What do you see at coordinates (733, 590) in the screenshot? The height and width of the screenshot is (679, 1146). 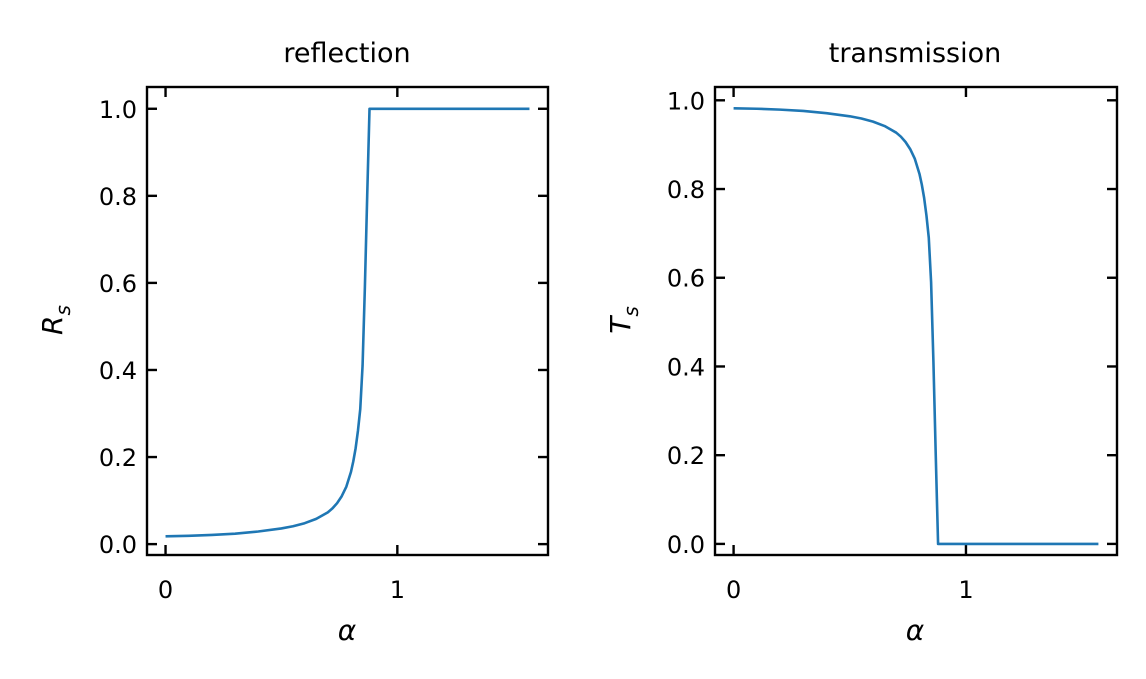 I see `transmission-x-tick-label: 0` at bounding box center [733, 590].